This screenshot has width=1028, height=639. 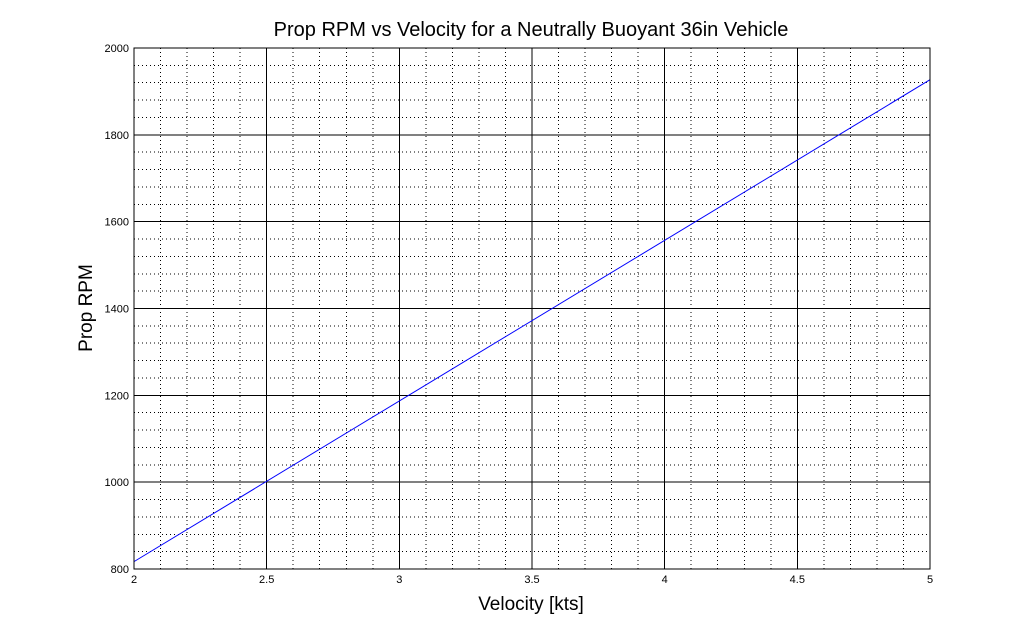 I want to click on x-tick-label: 2, so click(x=134, y=580).